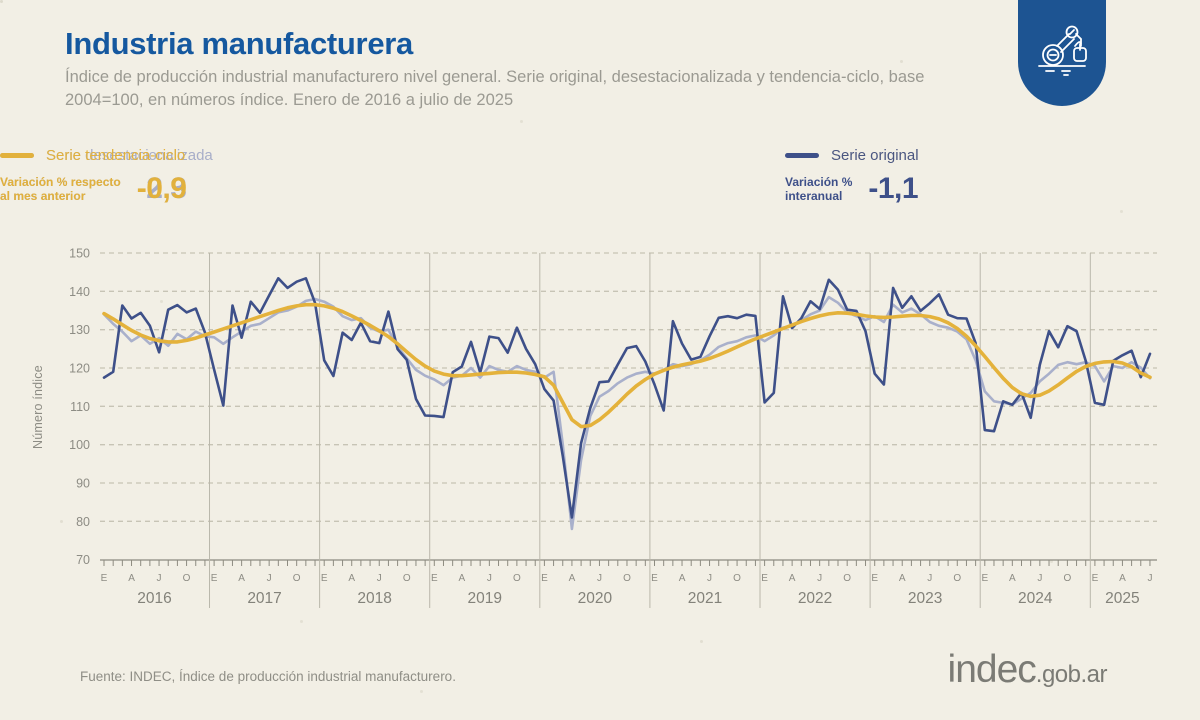  I want to click on year-label: 2019, so click(485, 598).